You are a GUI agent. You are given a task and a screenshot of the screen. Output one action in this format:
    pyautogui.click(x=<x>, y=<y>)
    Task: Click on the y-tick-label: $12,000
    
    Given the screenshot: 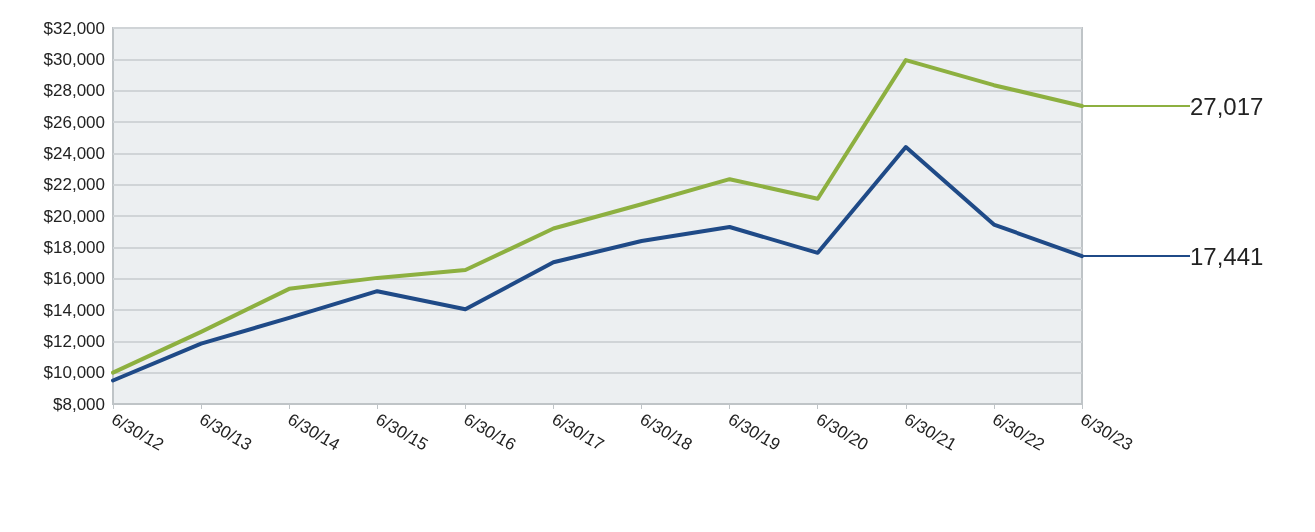 What is the action you would take?
    pyautogui.click(x=74, y=341)
    